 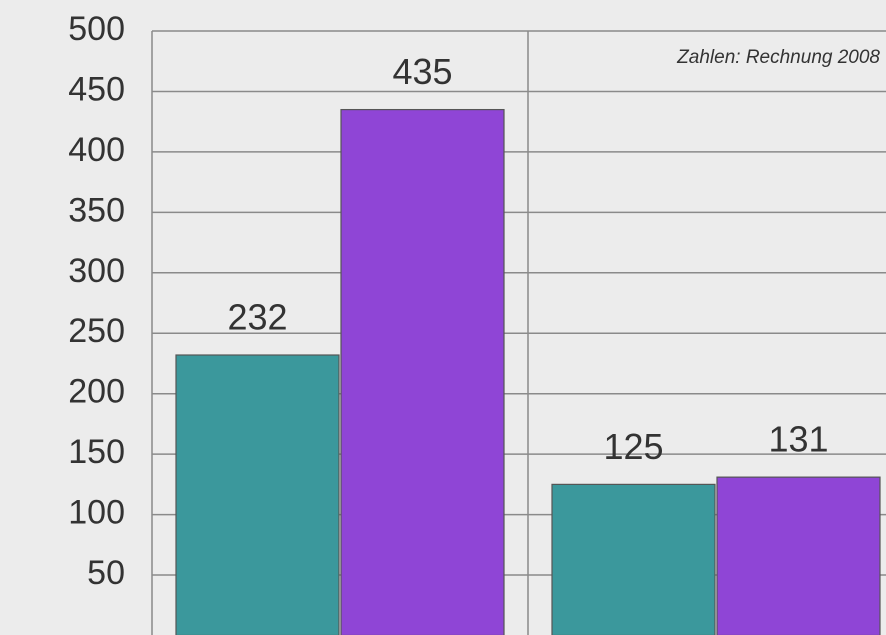 I want to click on y-tick-label: 150, so click(x=96, y=452).